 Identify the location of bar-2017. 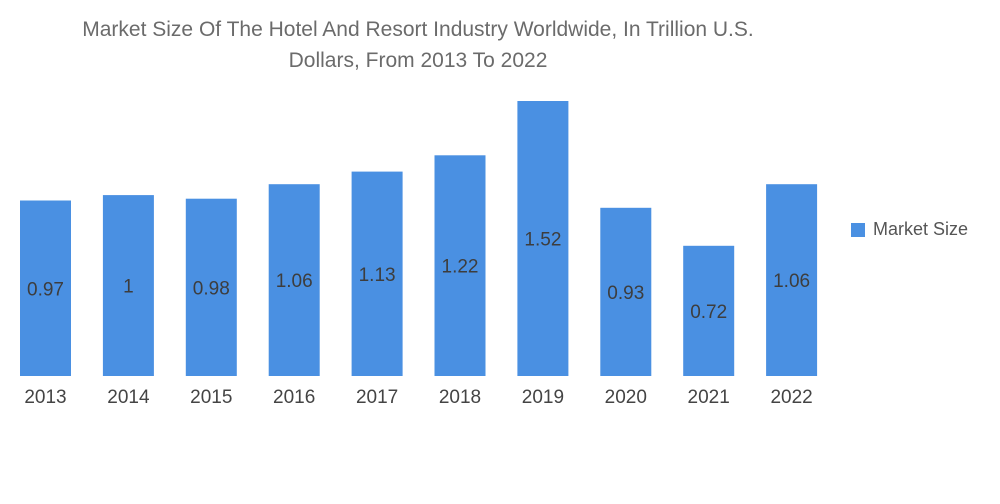
(377, 273).